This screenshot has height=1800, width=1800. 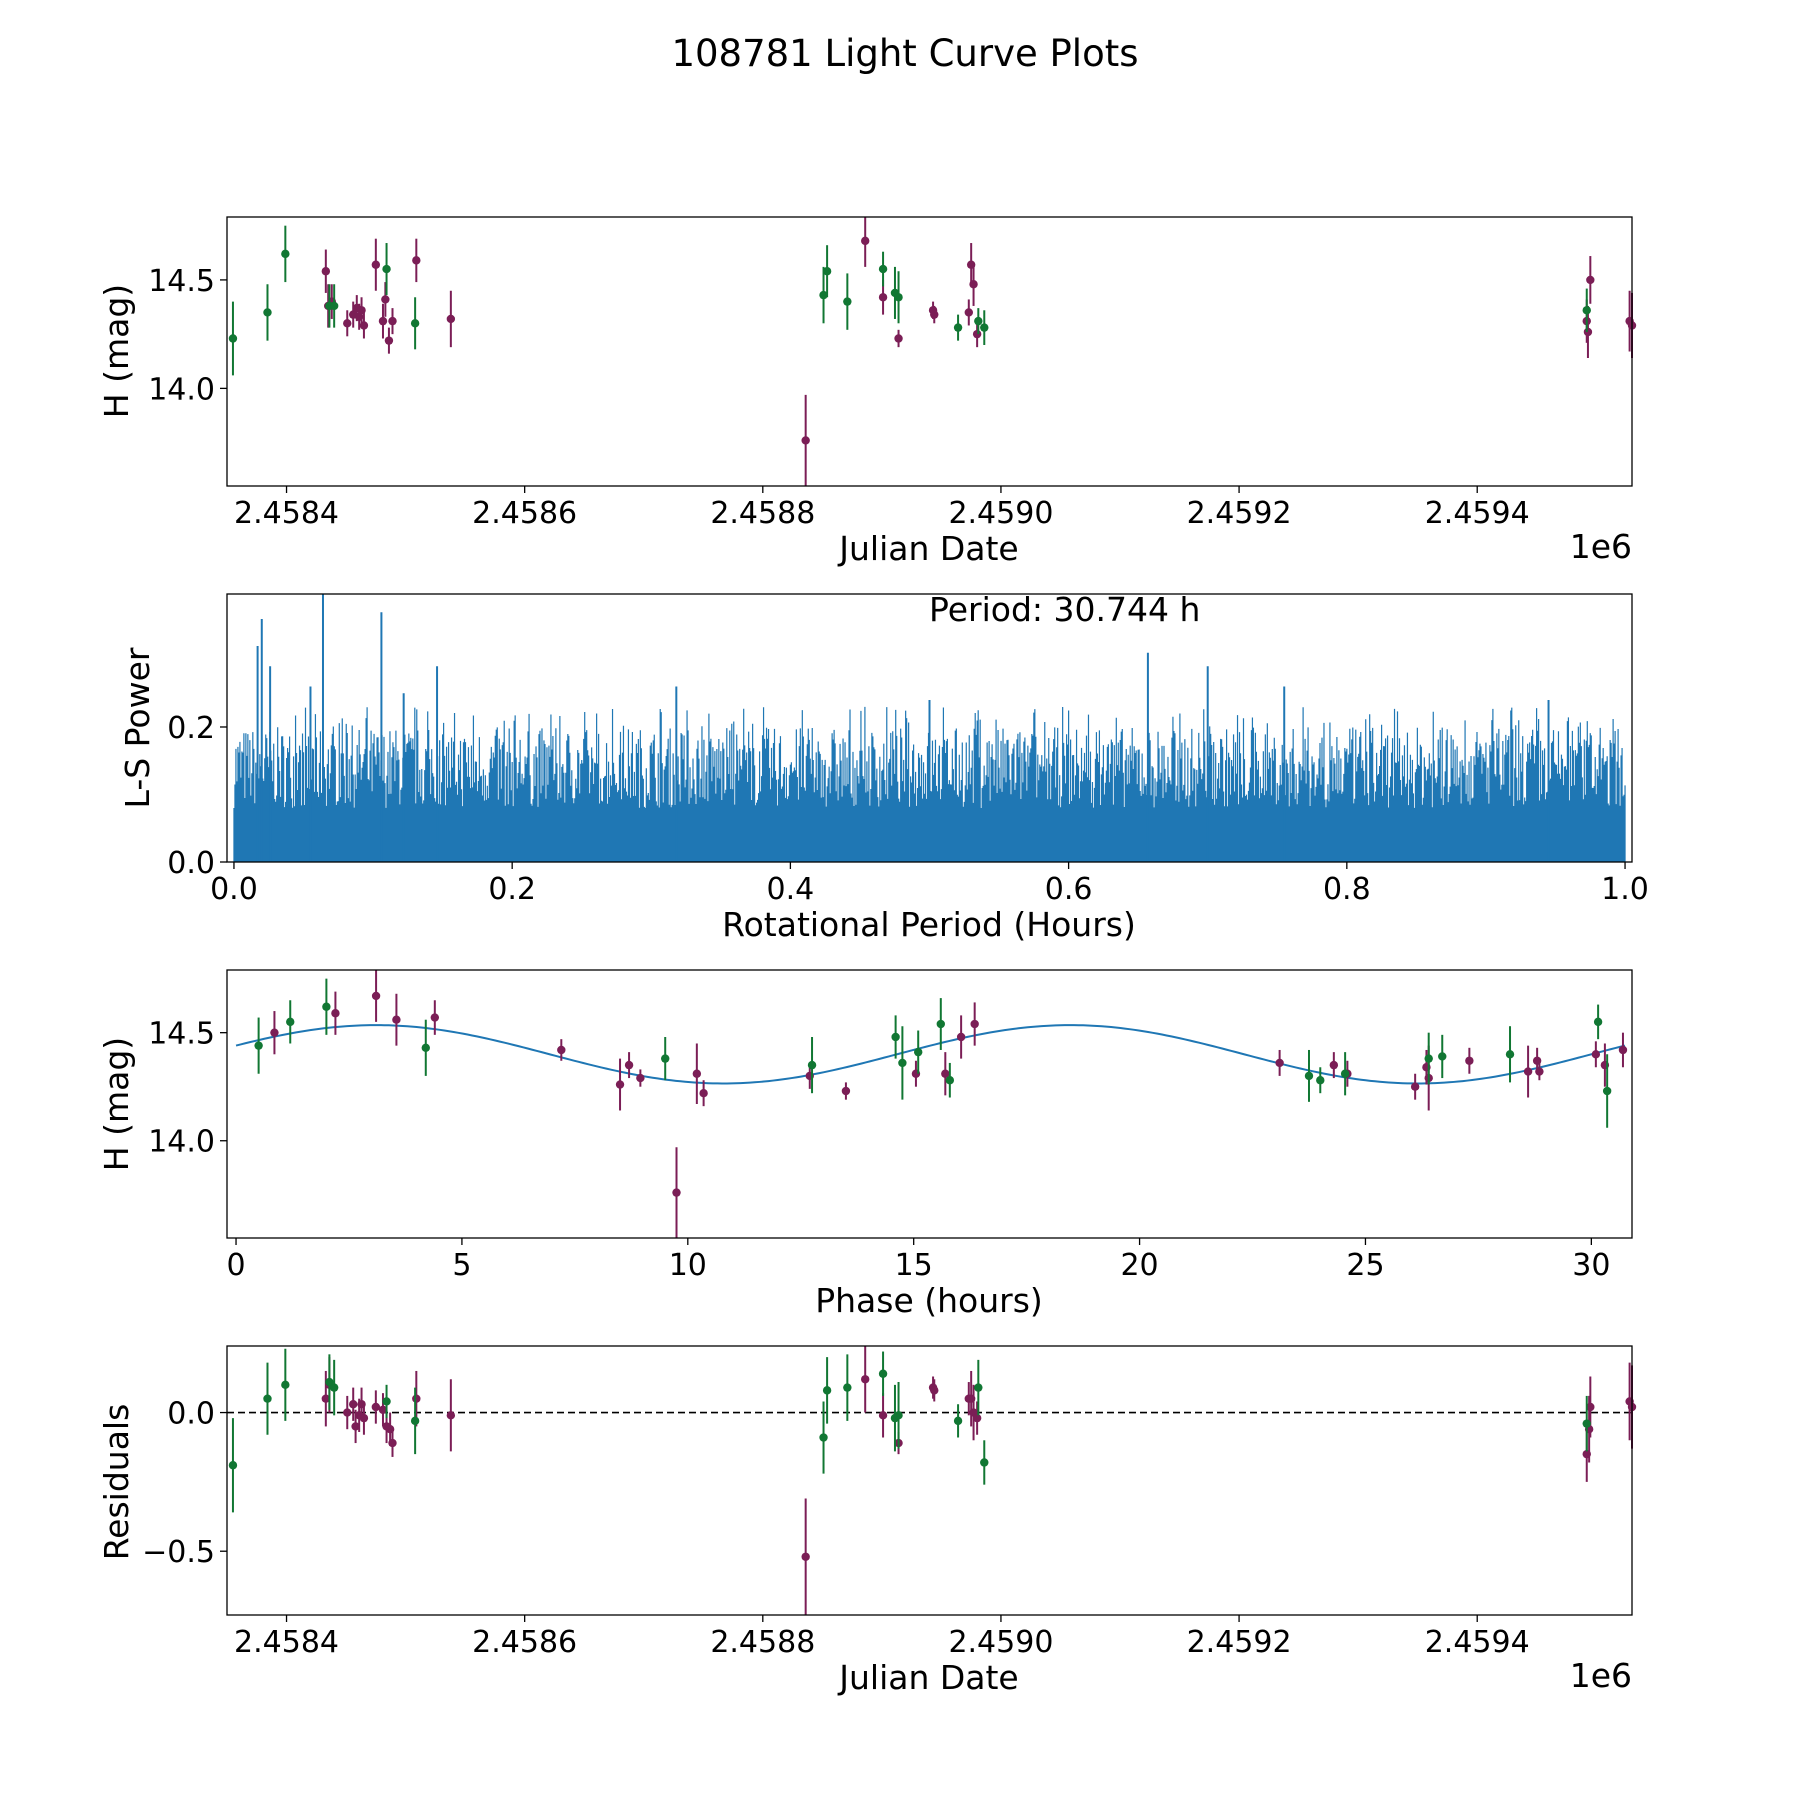 What do you see at coordinates (1069, 889) in the screenshot?
I see `periodogram-xtick-label: 0.6` at bounding box center [1069, 889].